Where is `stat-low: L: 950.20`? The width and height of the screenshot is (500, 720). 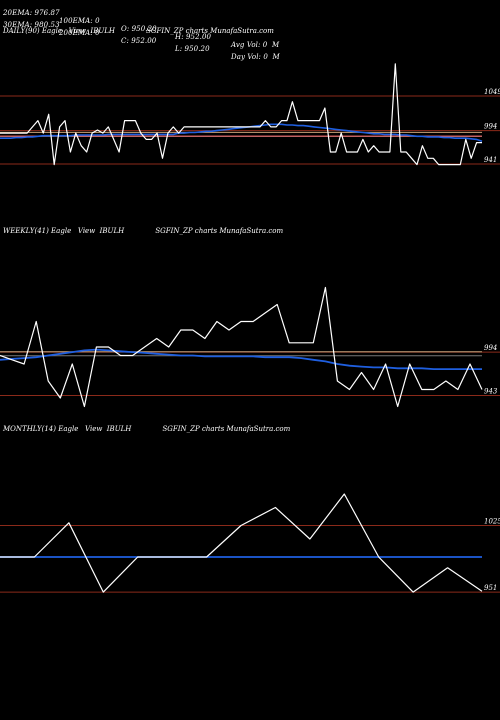
stat-low: L: 950.20 is located at coordinates (192, 49).